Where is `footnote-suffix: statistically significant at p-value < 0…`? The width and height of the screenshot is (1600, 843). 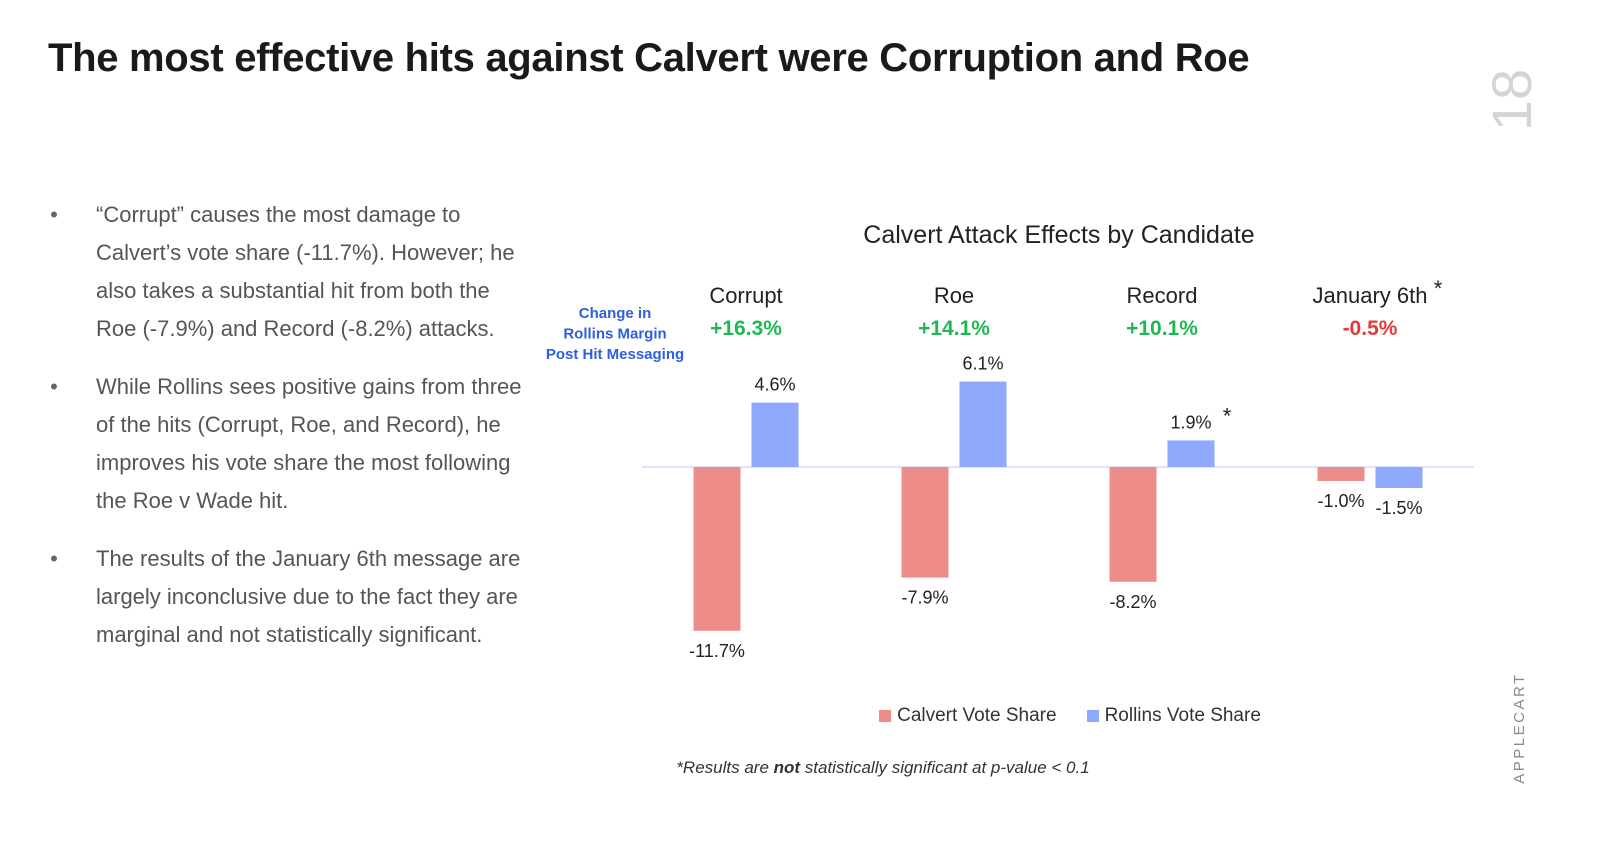
footnote-suffix: statistically significant at p-value < 0… is located at coordinates (945, 767).